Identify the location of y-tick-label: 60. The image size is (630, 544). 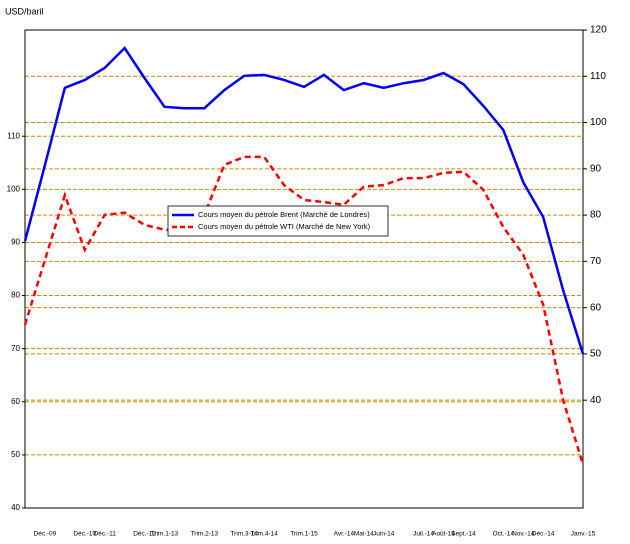
(15, 401).